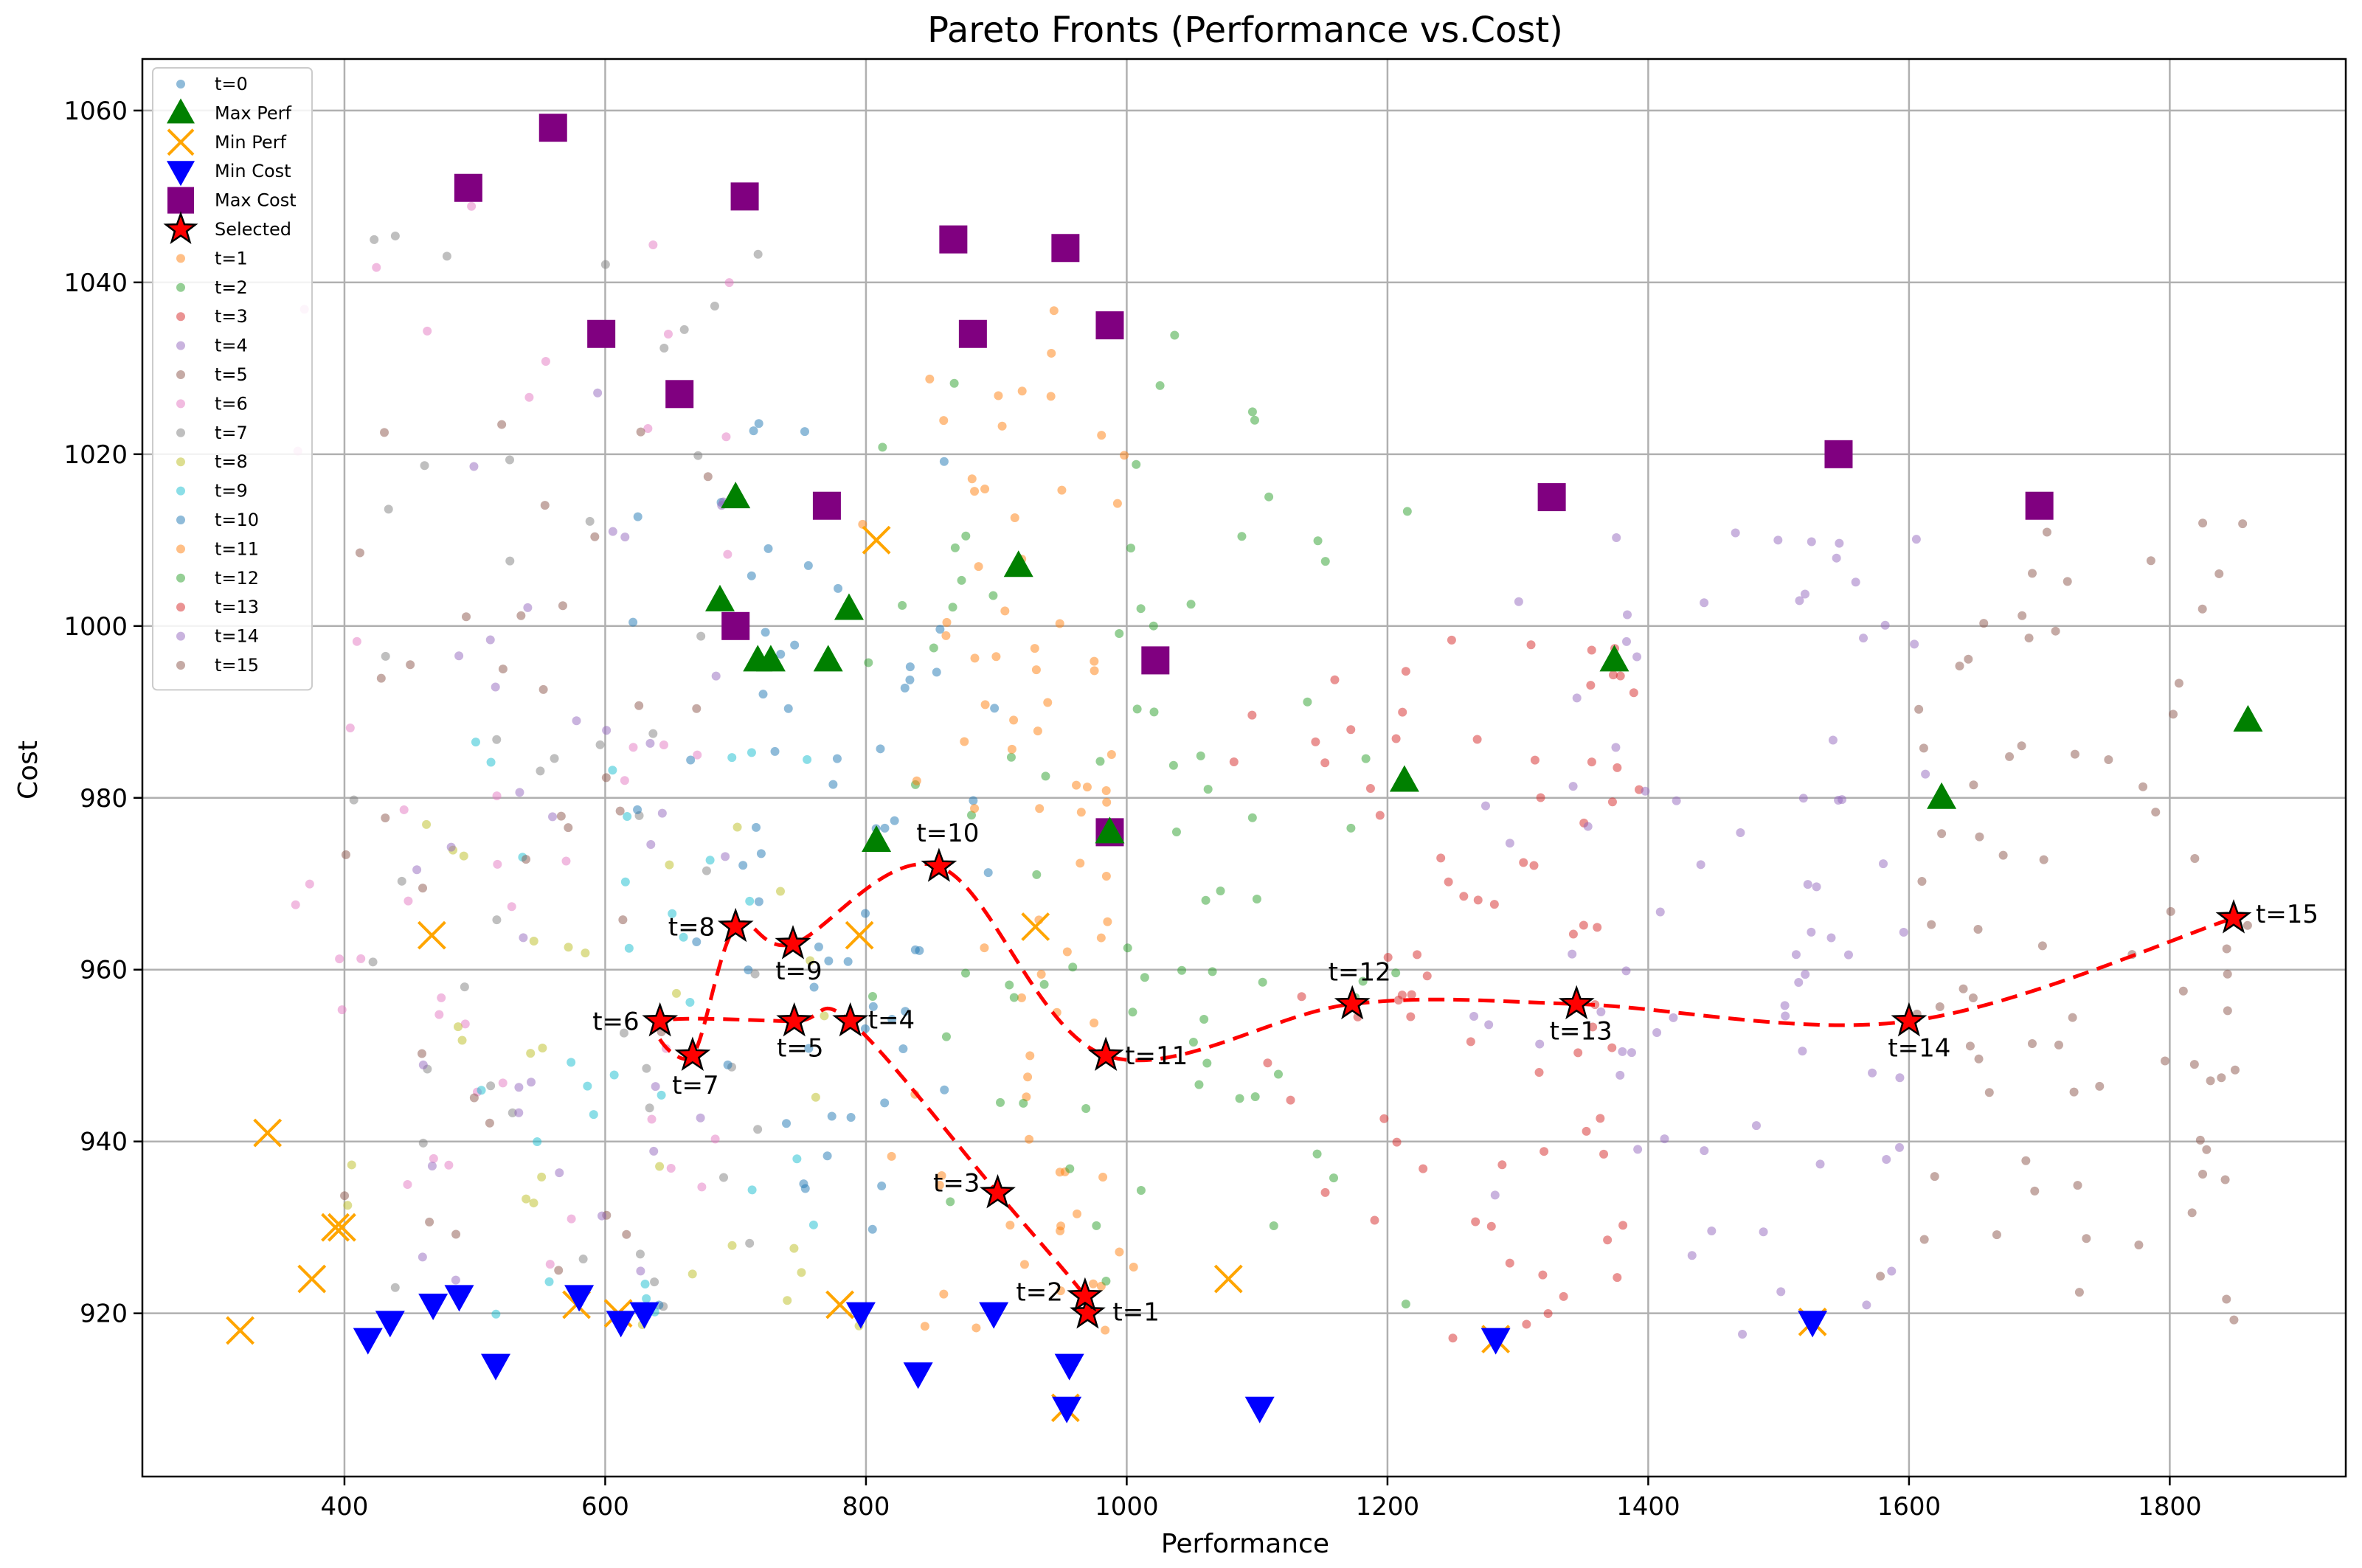  I want to click on legend-entry: Max Cost, so click(232, 200).